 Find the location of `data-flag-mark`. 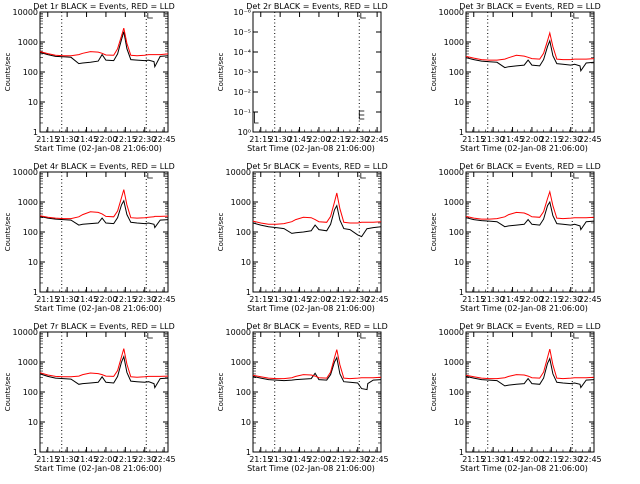

data-flag-mark is located at coordinates (256, 118).